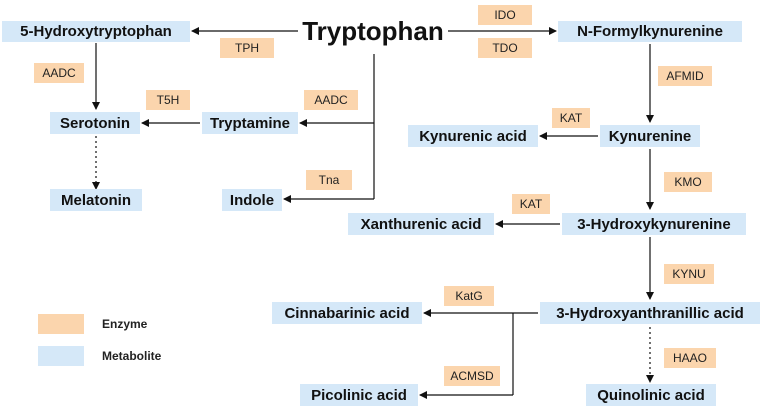 This screenshot has height=414, width=762. I want to click on enzyme-kynu: KYNU, so click(689, 274).